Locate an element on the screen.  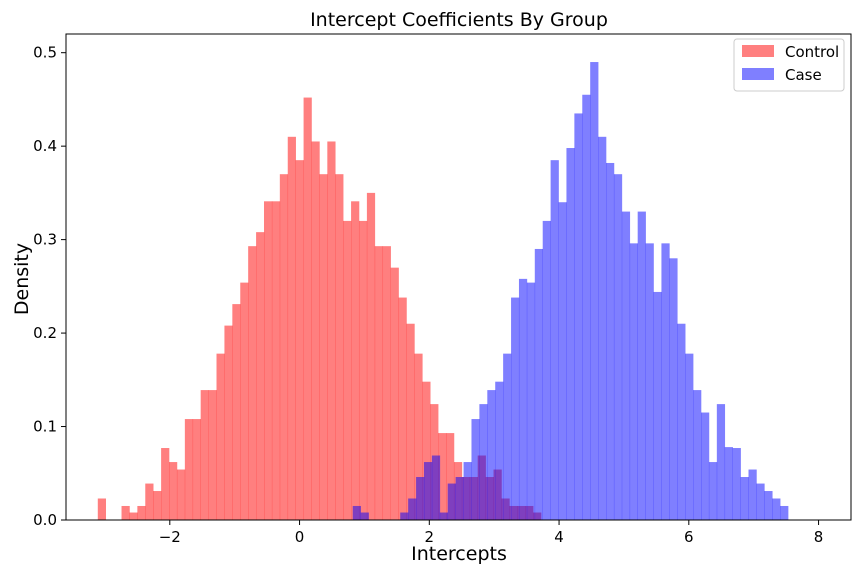
x-tick-label: 2 is located at coordinates (430, 537).